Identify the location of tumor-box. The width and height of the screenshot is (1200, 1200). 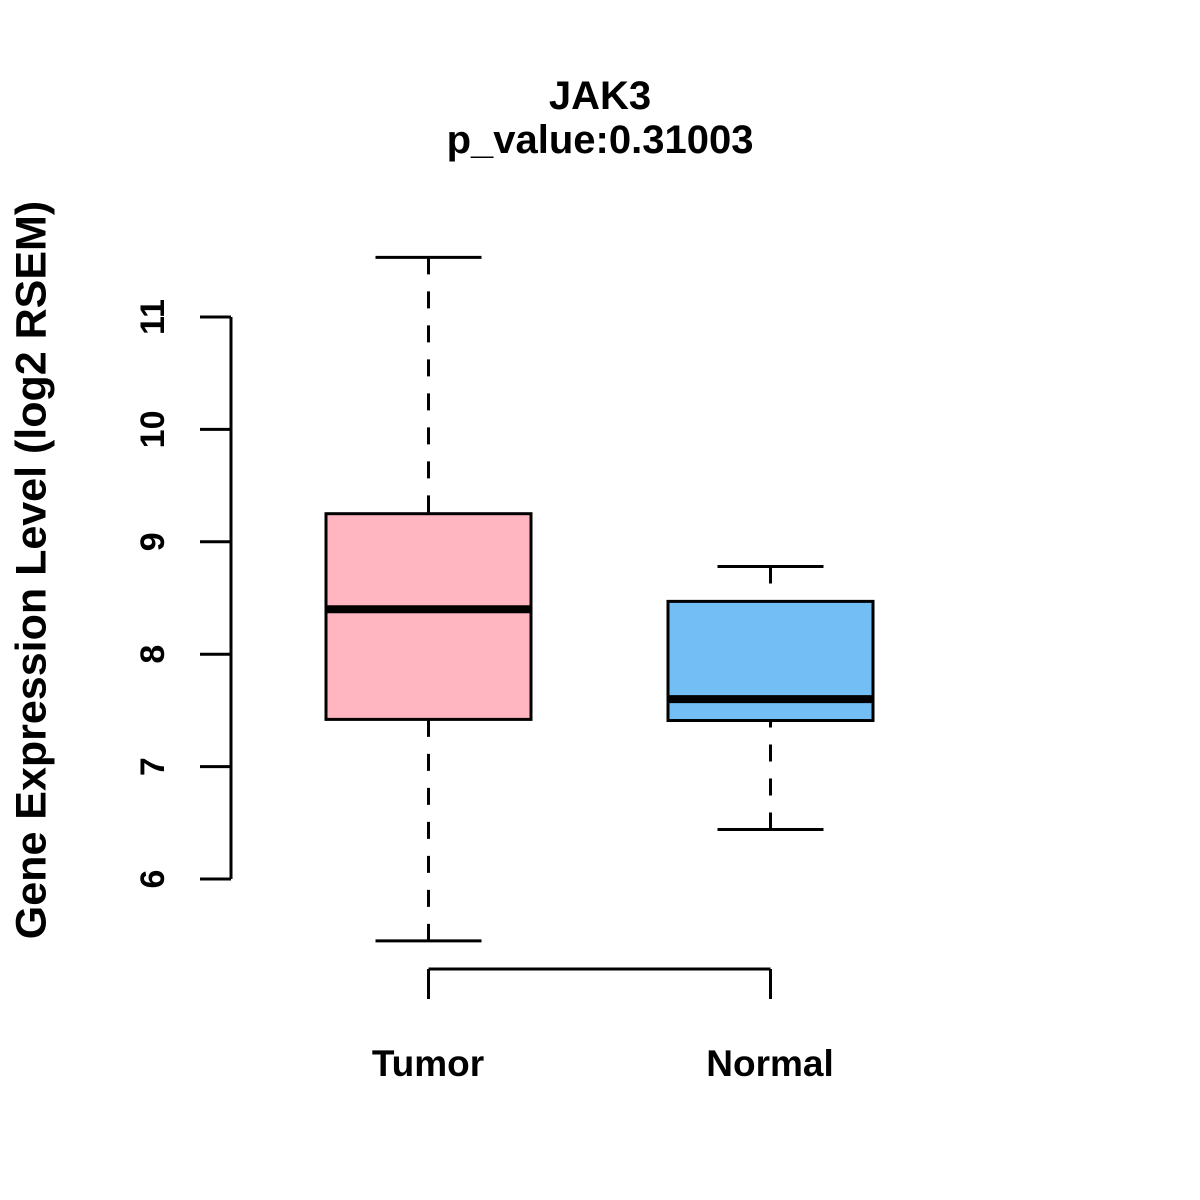
(428, 616).